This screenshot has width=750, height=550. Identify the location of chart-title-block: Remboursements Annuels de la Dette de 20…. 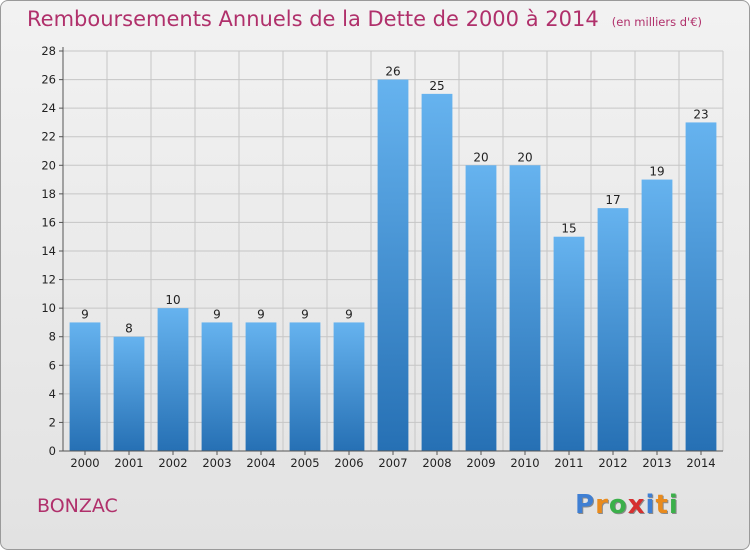
(364, 19).